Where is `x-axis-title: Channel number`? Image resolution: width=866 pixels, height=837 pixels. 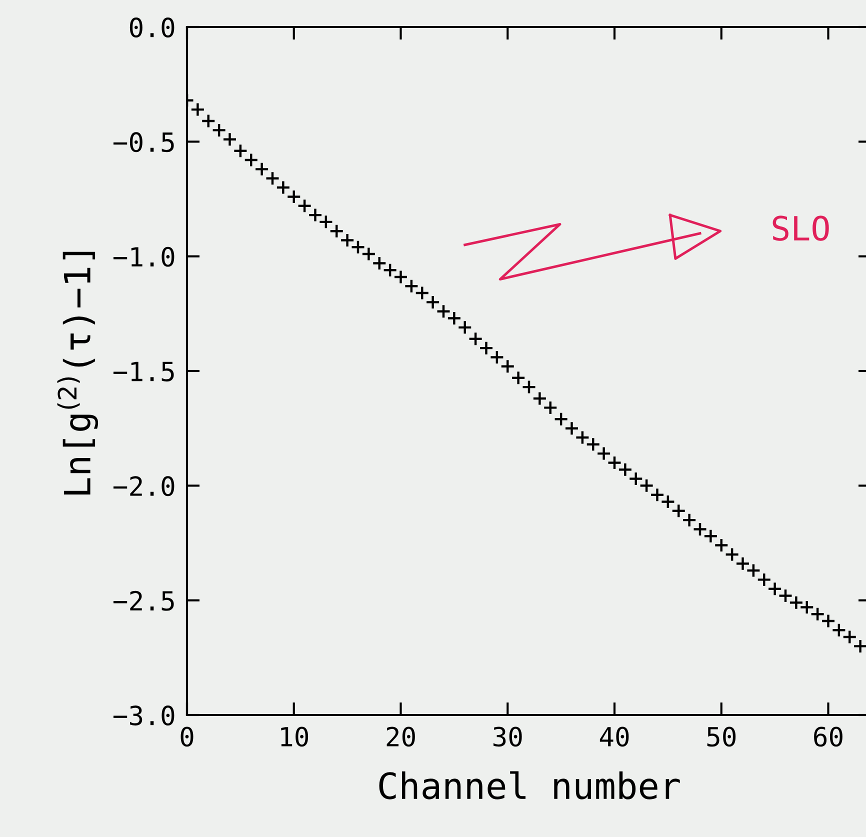
x-axis-title: Channel number is located at coordinates (529, 785).